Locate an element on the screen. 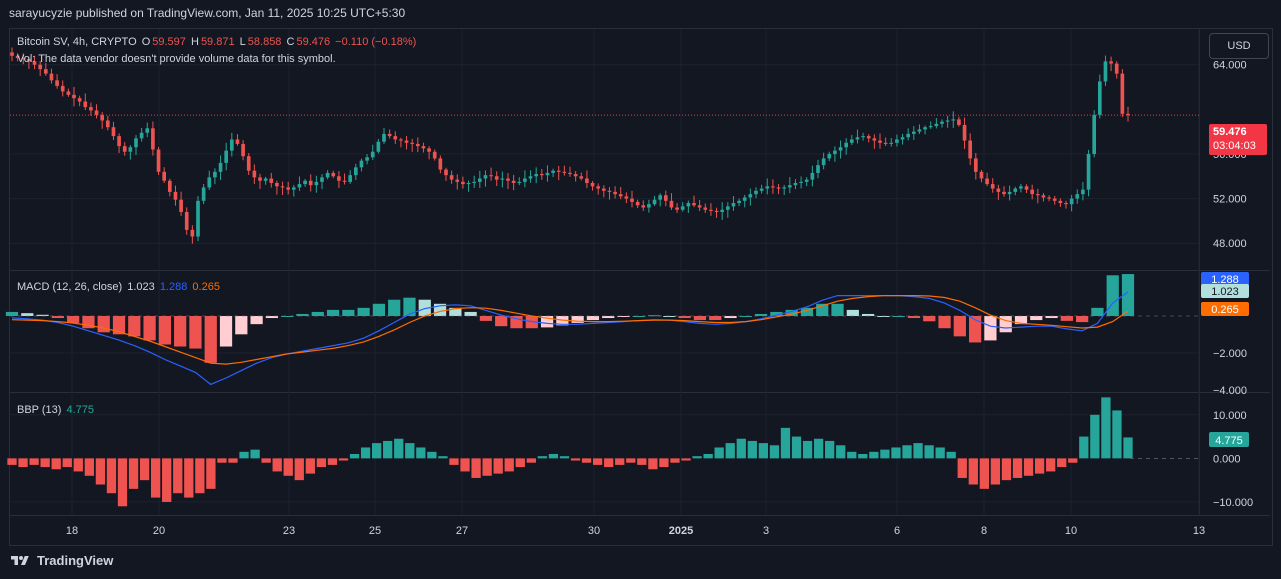  high-value: 59.871 is located at coordinates (217, 42).